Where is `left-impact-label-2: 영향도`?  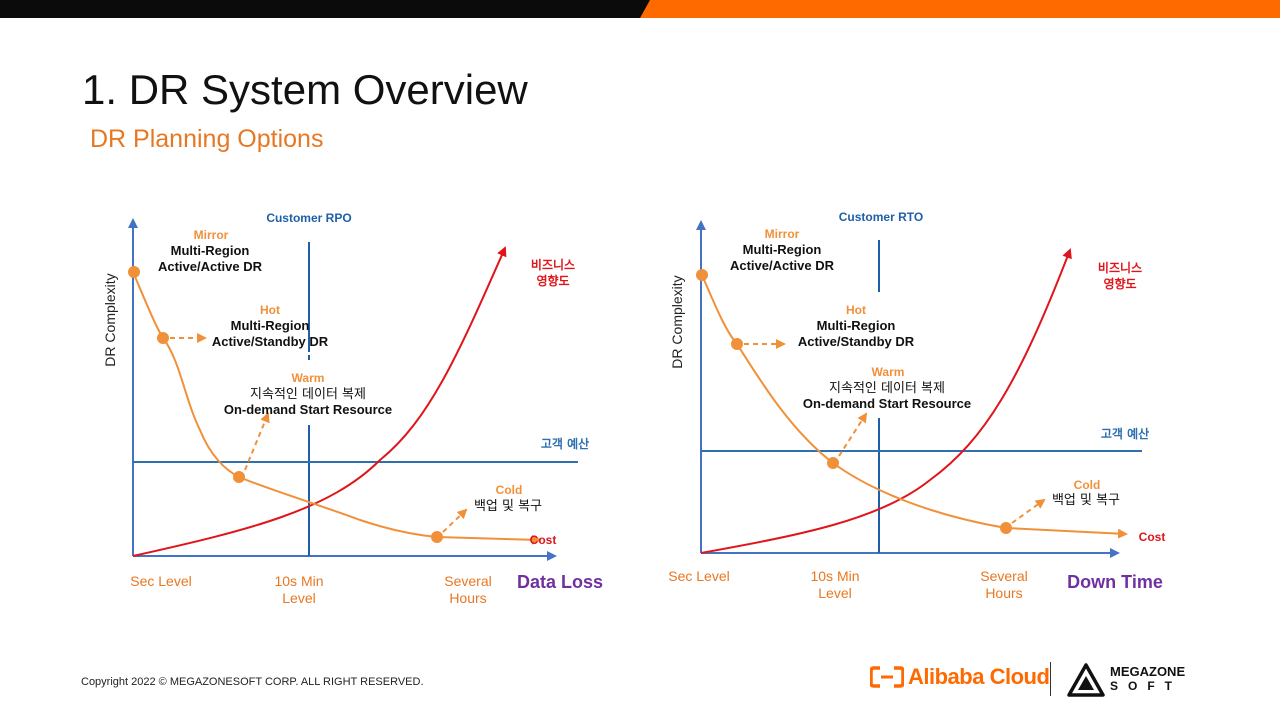 left-impact-label-2: 영향도 is located at coordinates (552, 280).